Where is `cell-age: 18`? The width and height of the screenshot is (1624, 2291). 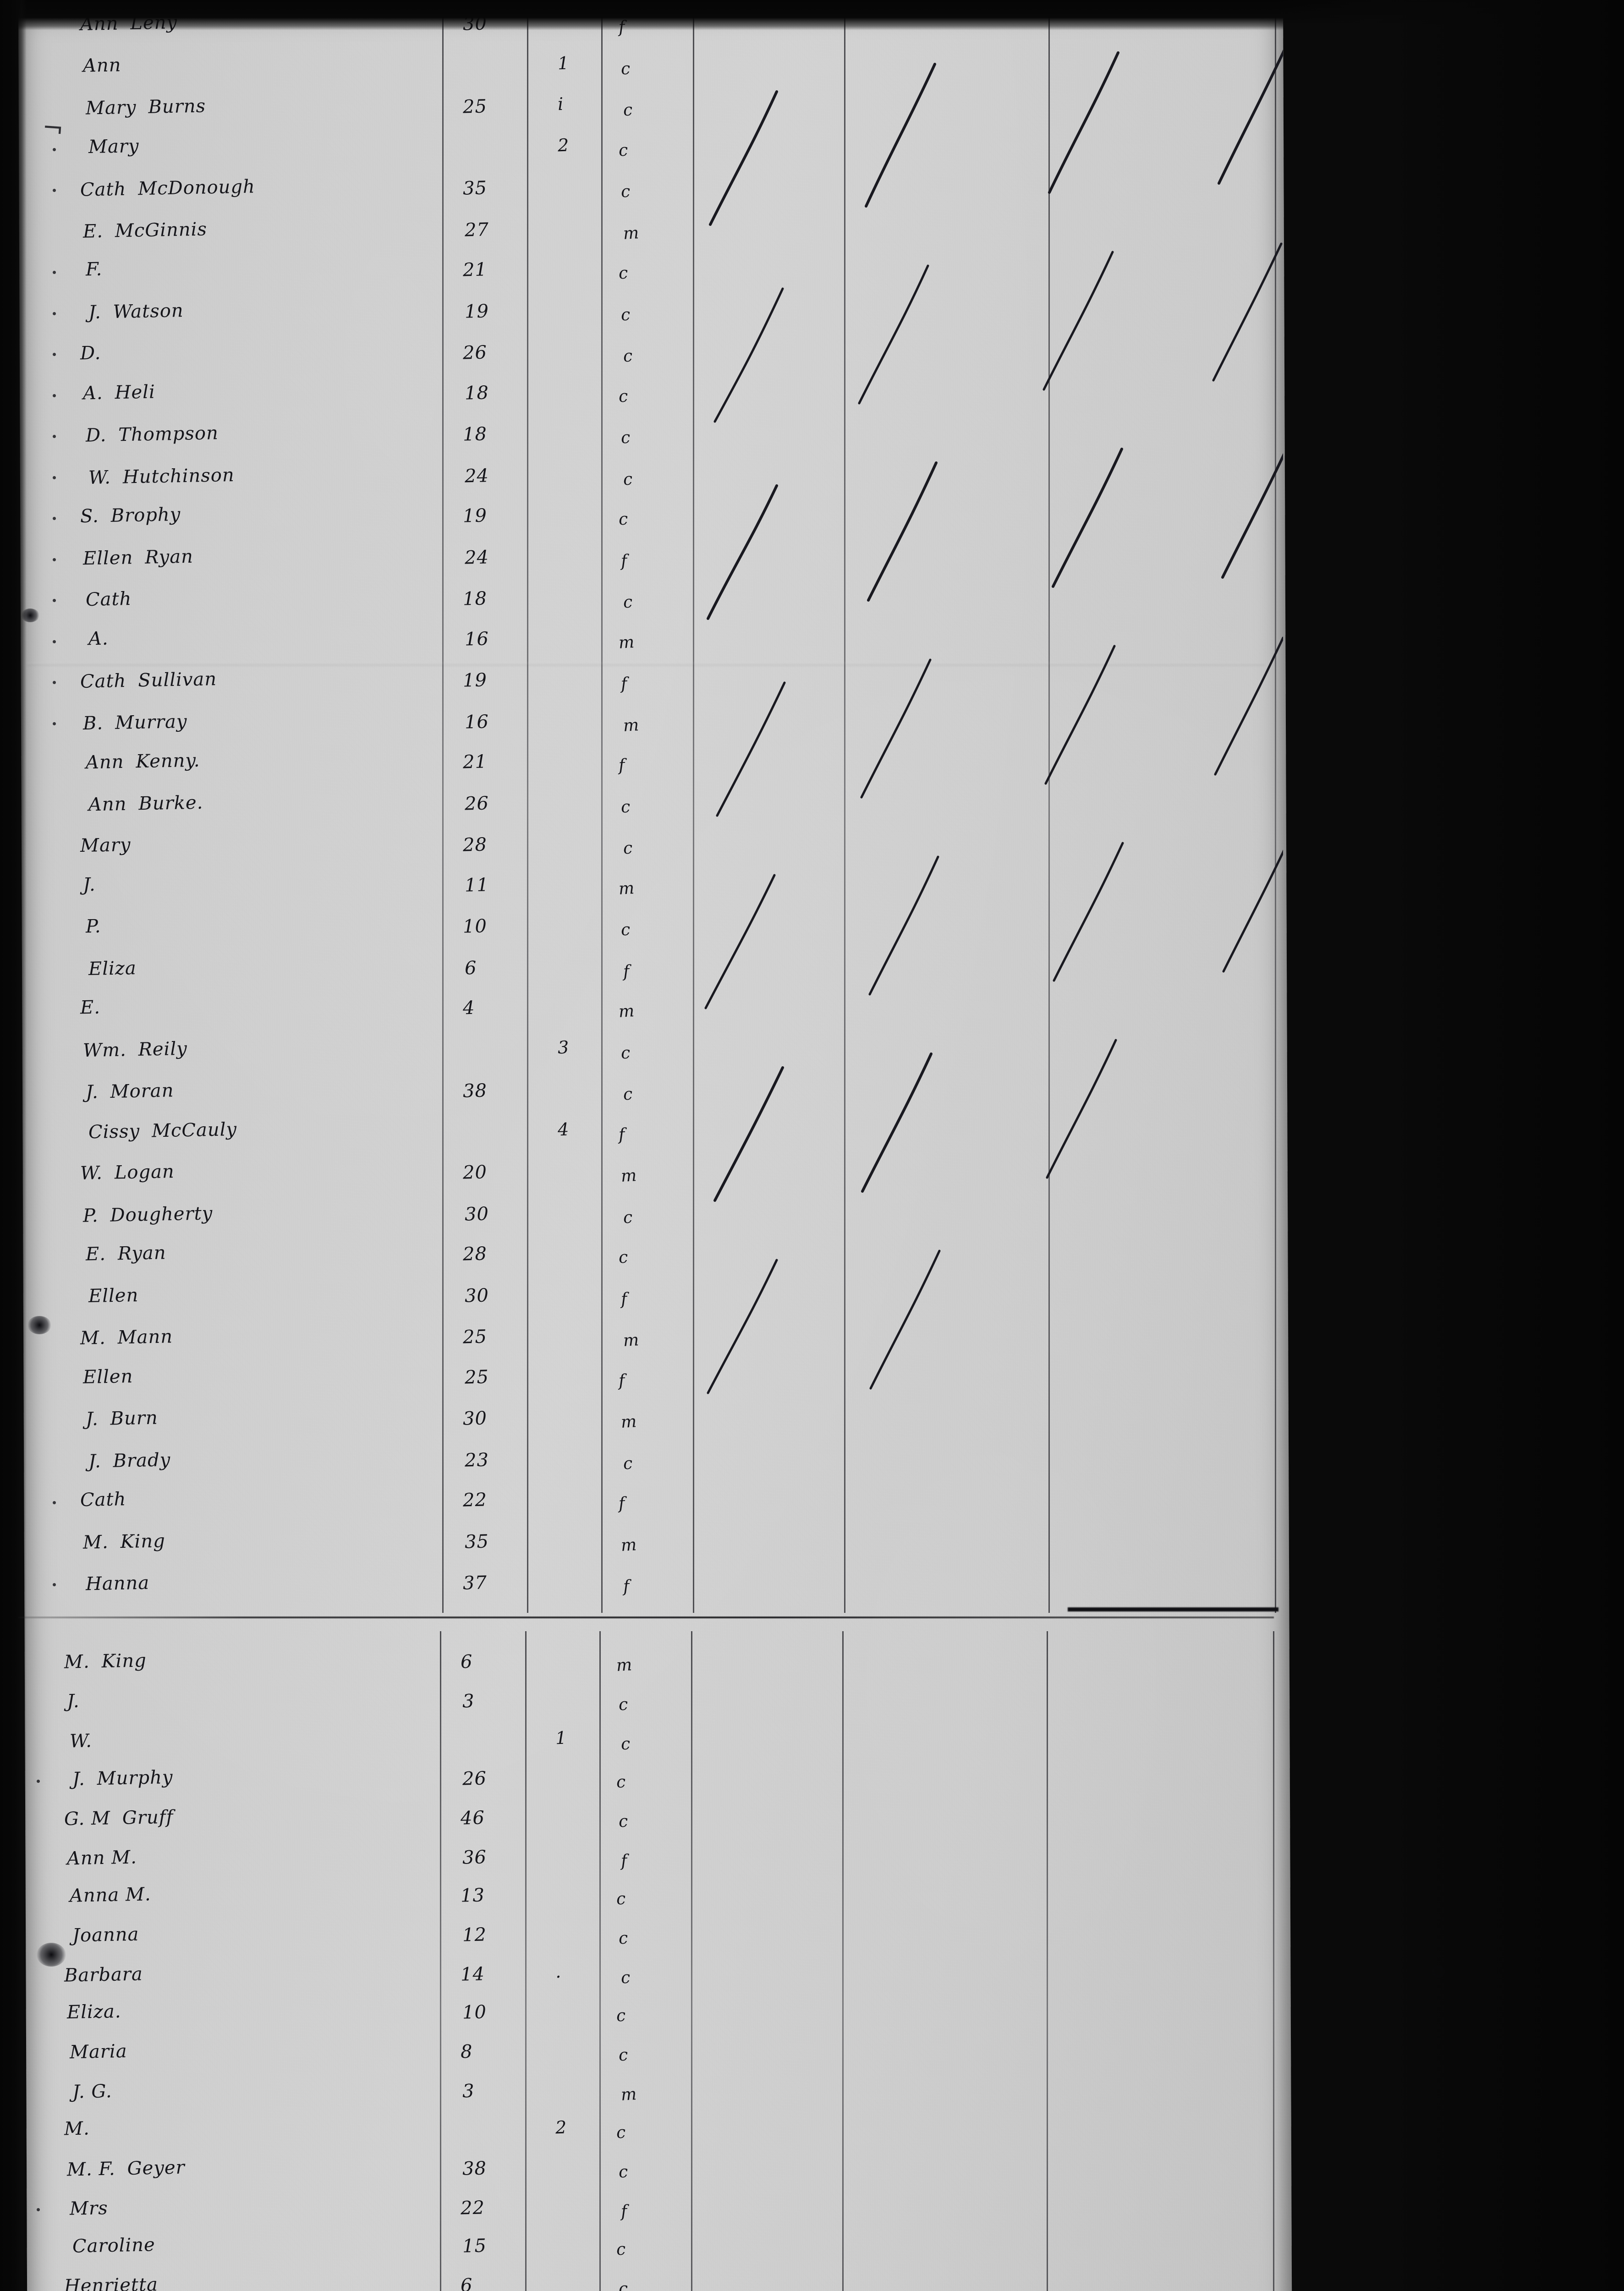 cell-age: 18 is located at coordinates (475, 599).